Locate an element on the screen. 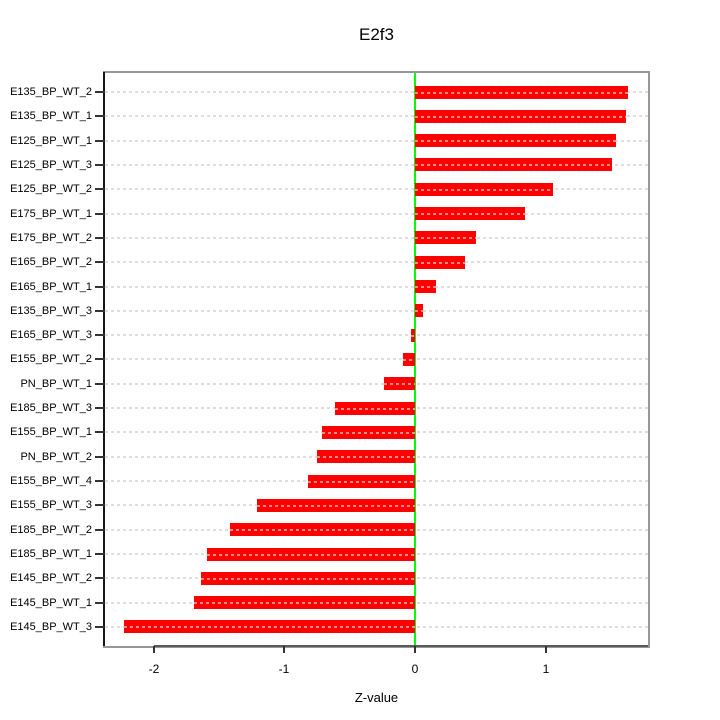 The height and width of the screenshot is (720, 720). y-axis-tick-label: E185_BP_WT_3 is located at coordinates (51, 408).